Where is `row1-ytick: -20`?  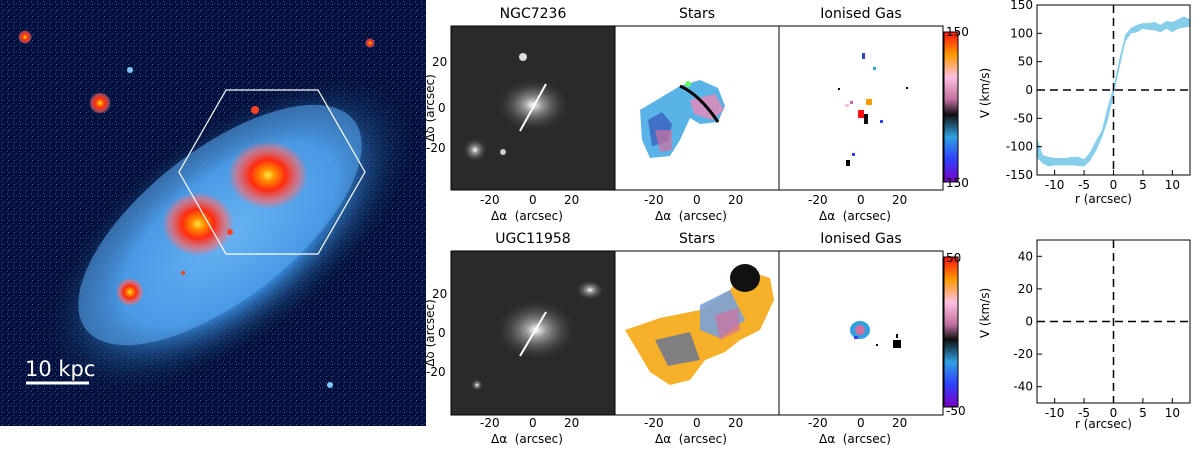 row1-ytick: -20 is located at coordinates (436, 148).